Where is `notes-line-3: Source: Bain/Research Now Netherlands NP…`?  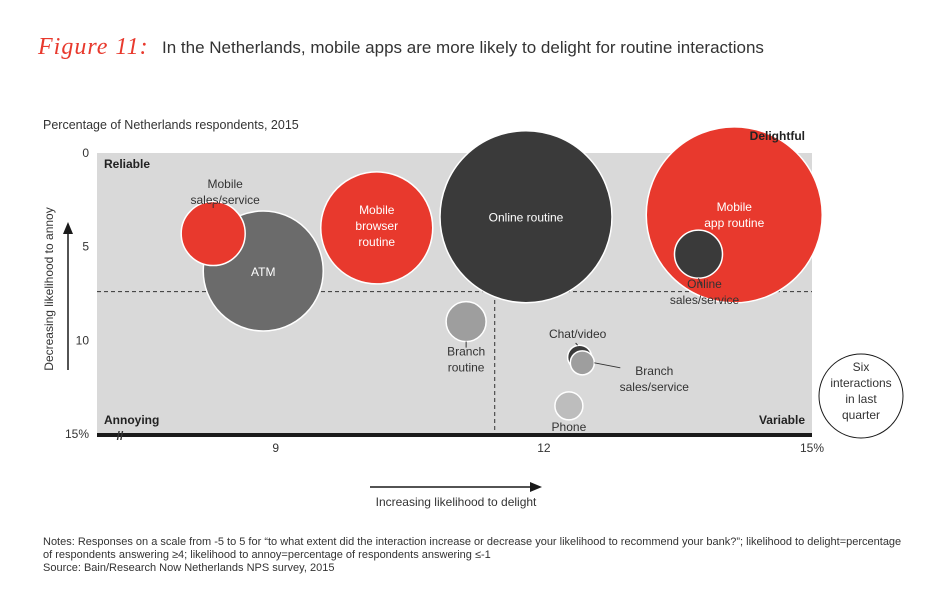 notes-line-3: Source: Bain/Research Now Netherlands NP… is located at coordinates (189, 568).